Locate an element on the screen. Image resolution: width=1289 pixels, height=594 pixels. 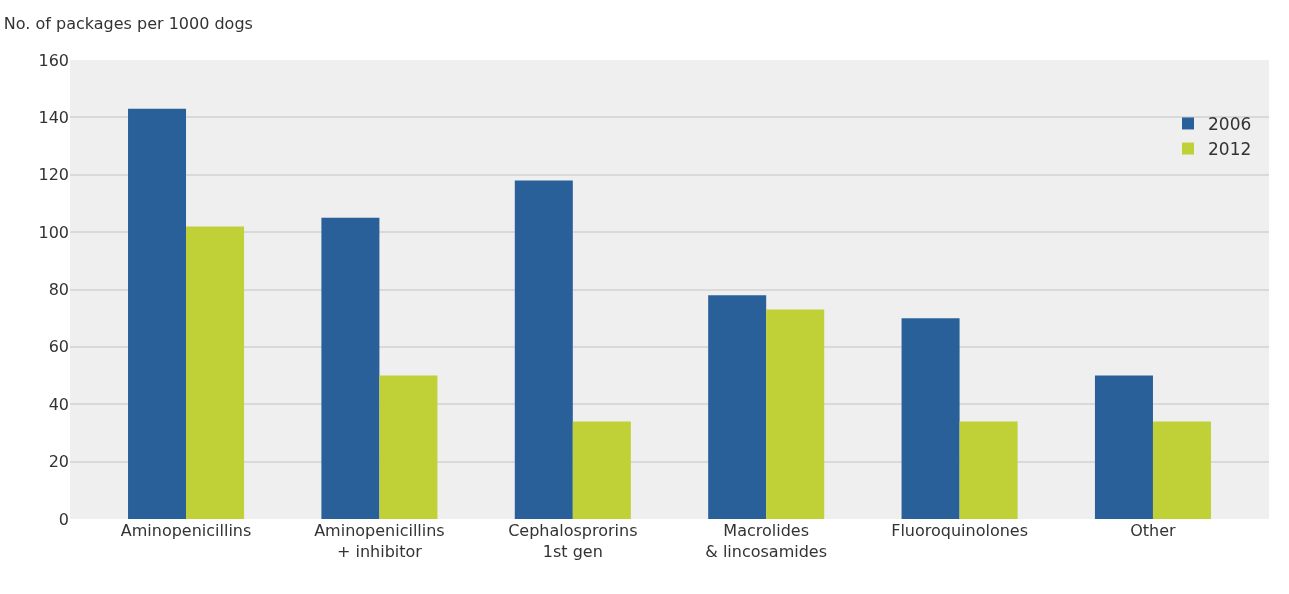
y-tick-label: 160 is located at coordinates (53, 60).